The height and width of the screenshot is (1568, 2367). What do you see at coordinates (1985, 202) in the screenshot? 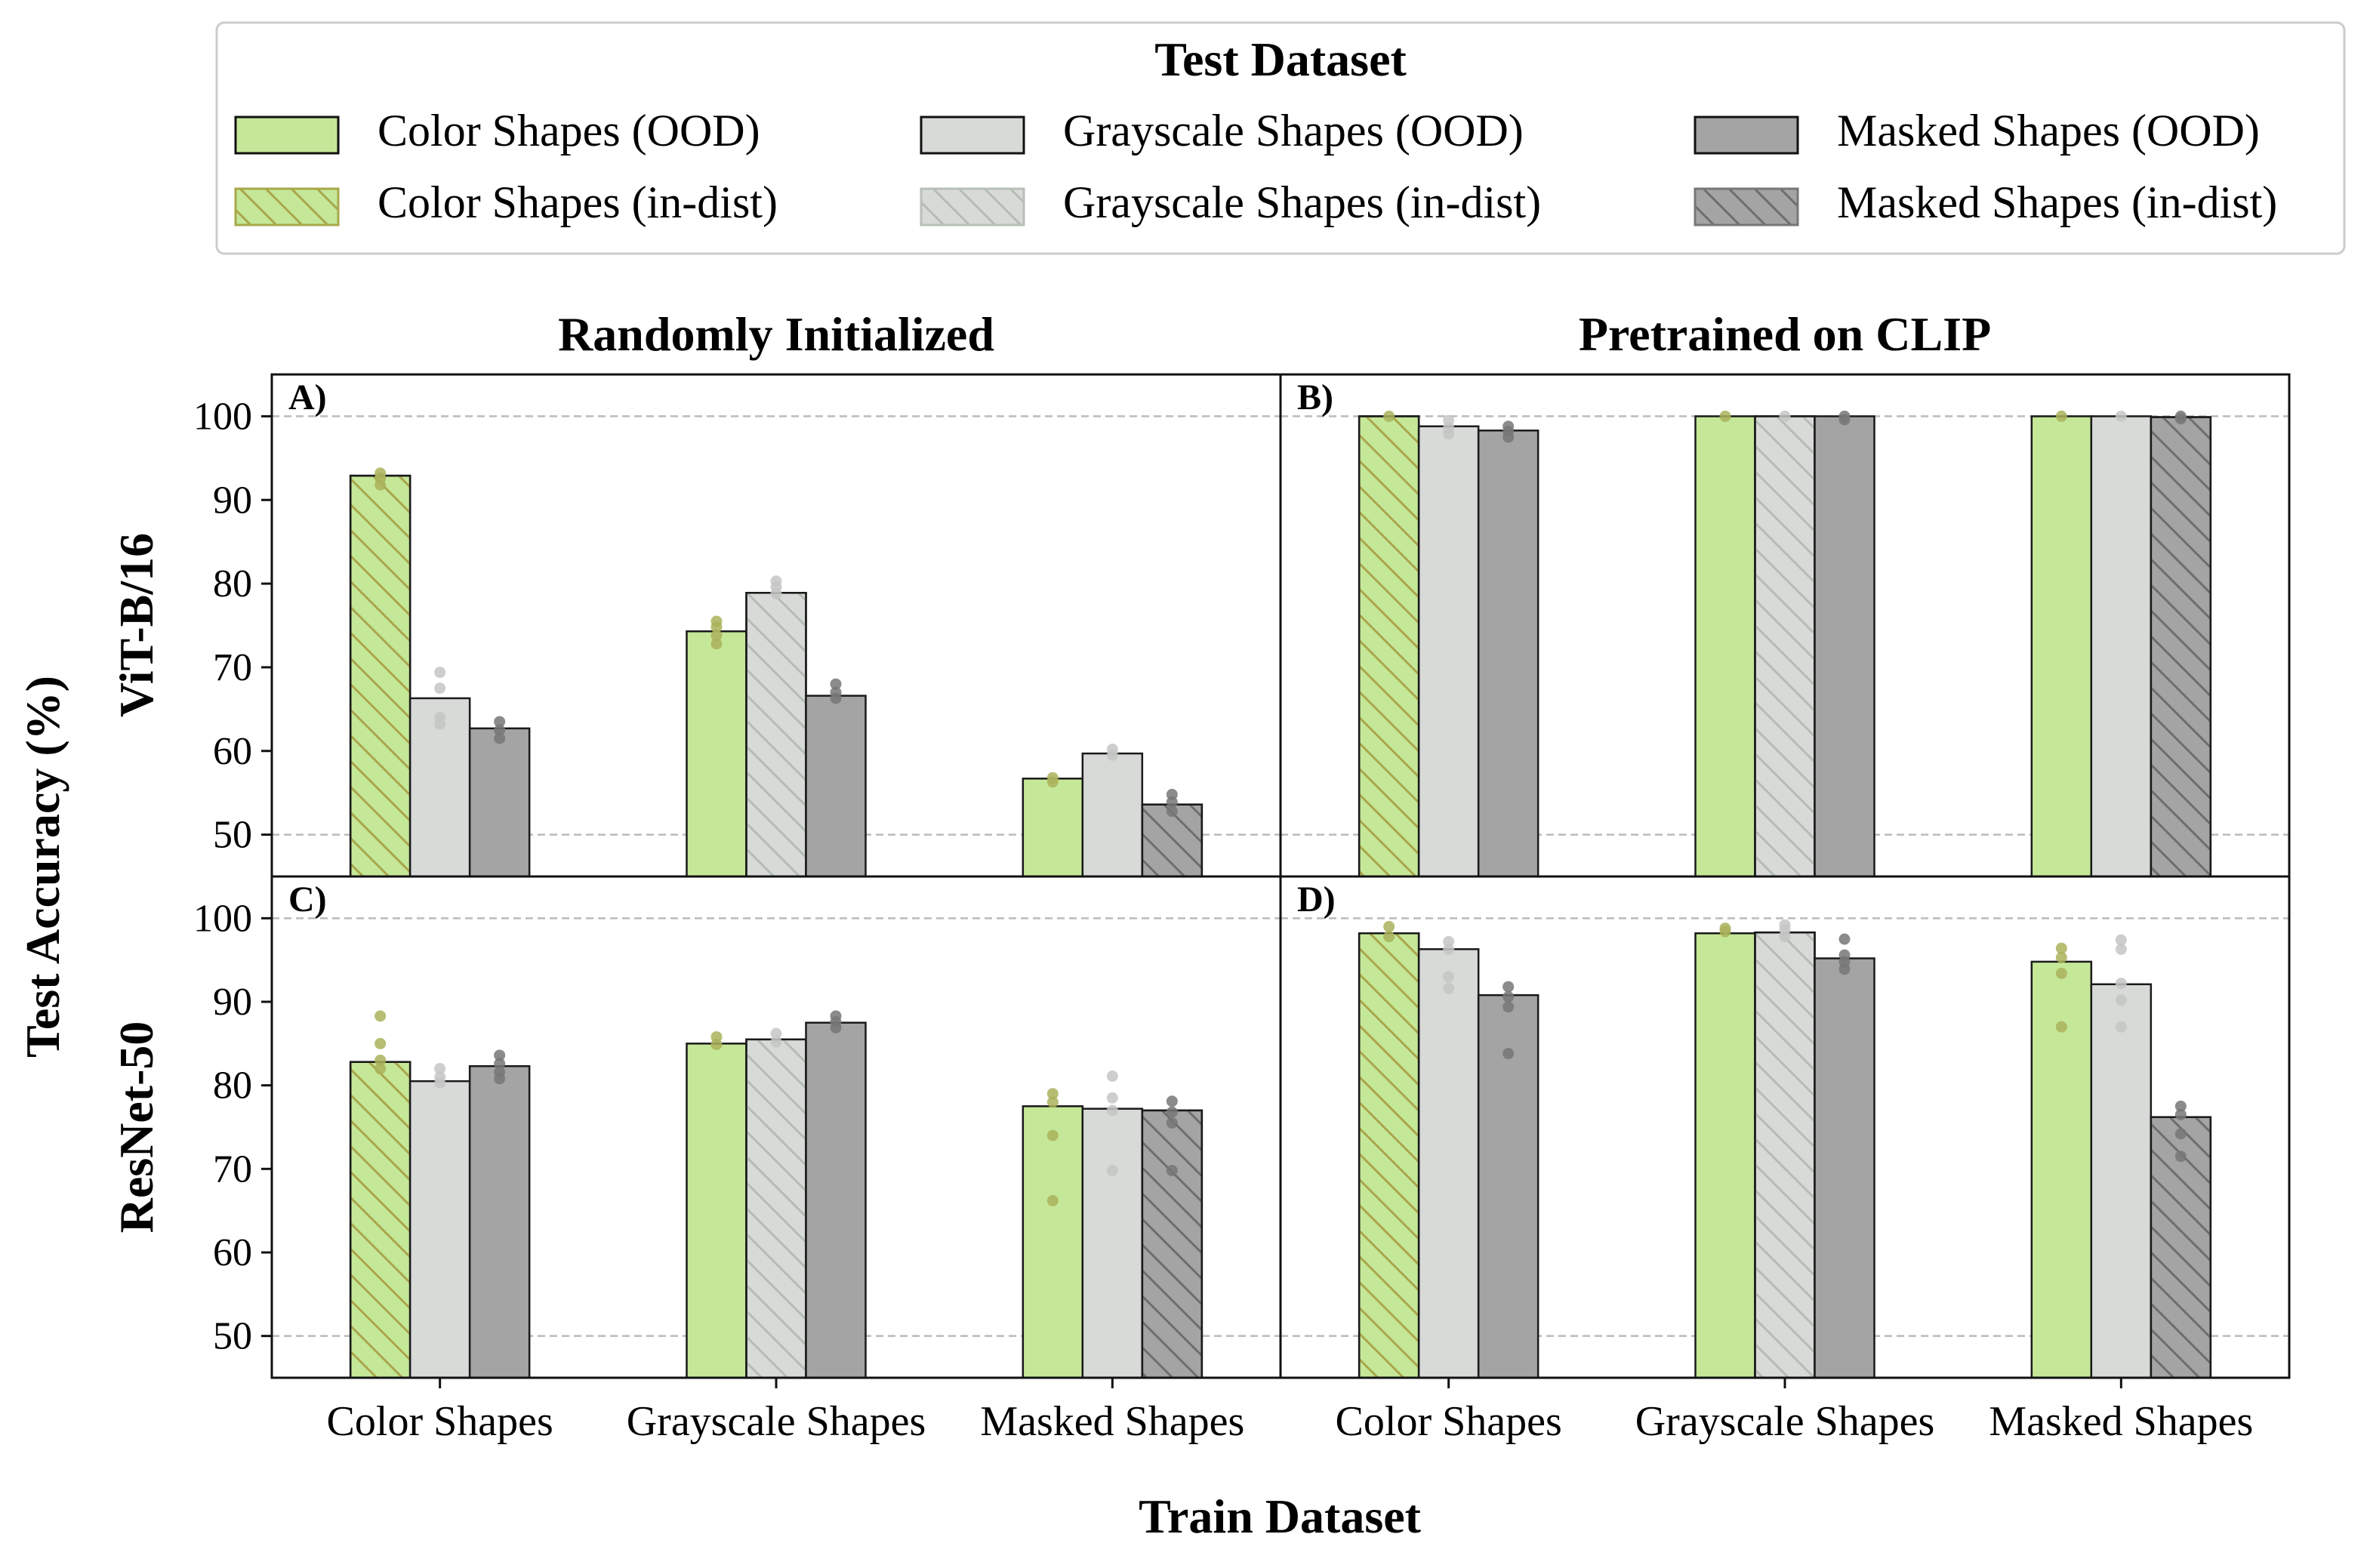
I see `legend-entry-6: Masked Shapes (in-dist)` at bounding box center [1985, 202].